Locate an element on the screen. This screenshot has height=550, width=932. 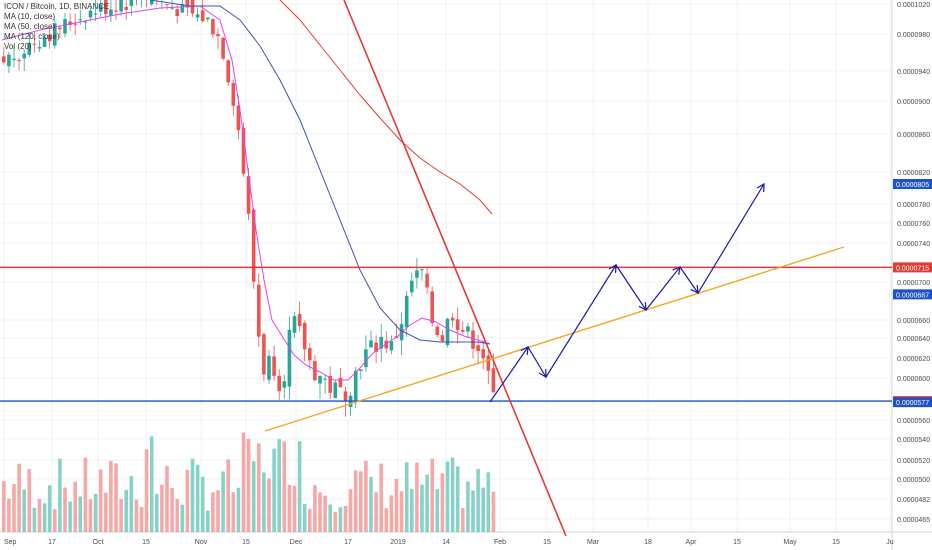
x-tick-label: 2019 is located at coordinates (398, 542).